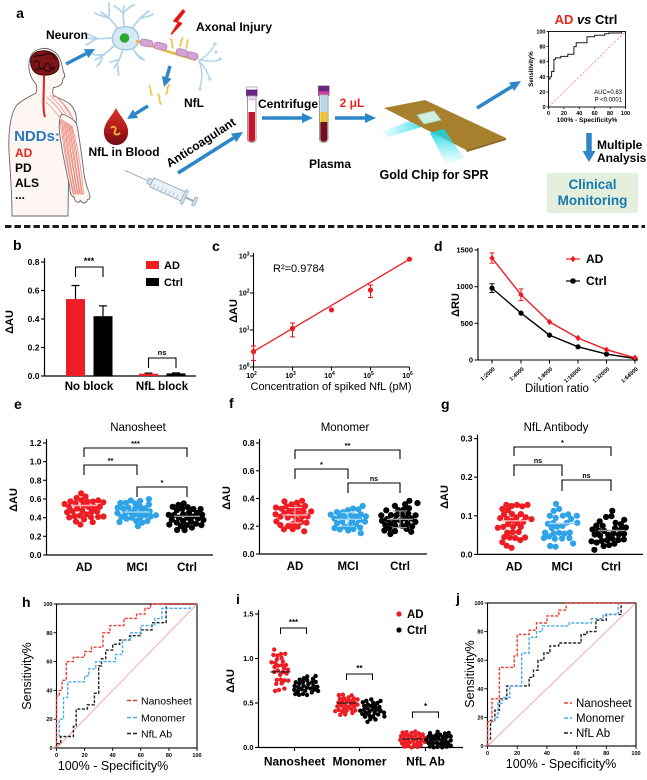 The height and width of the screenshot is (780, 647). What do you see at coordinates (162, 387) in the screenshot?
I see `svg-text: NfL block` at bounding box center [162, 387].